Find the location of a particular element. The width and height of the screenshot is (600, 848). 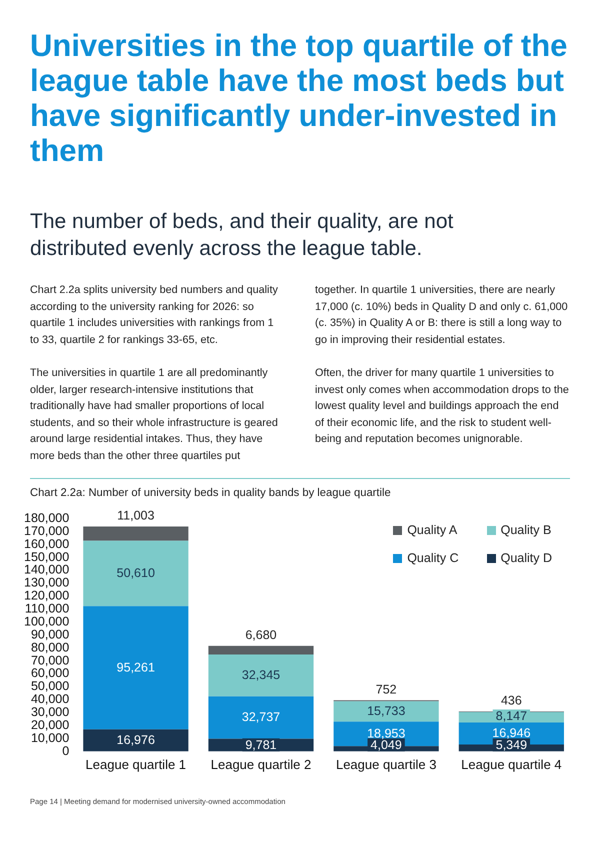

chart-subtitle: The number of beds, and their quality, are not distributed evenly across the league table. is located at coordinates (242, 235).